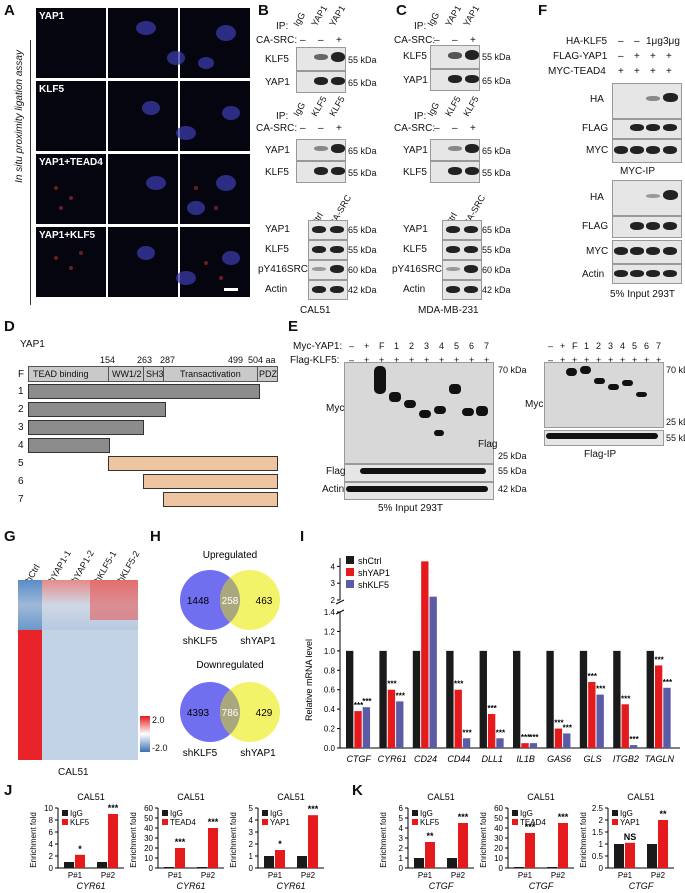 The image size is (685, 893). What do you see at coordinates (493, 759) in the screenshot?
I see `x-tick-label: DLL1` at bounding box center [493, 759].